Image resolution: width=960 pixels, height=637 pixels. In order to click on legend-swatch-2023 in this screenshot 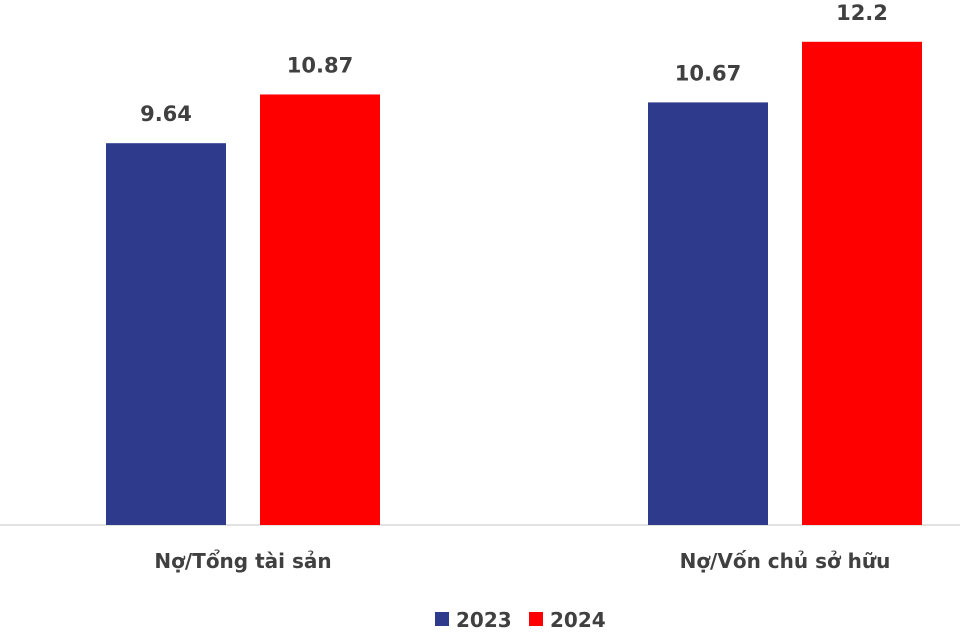, I will do `click(442, 619)`.